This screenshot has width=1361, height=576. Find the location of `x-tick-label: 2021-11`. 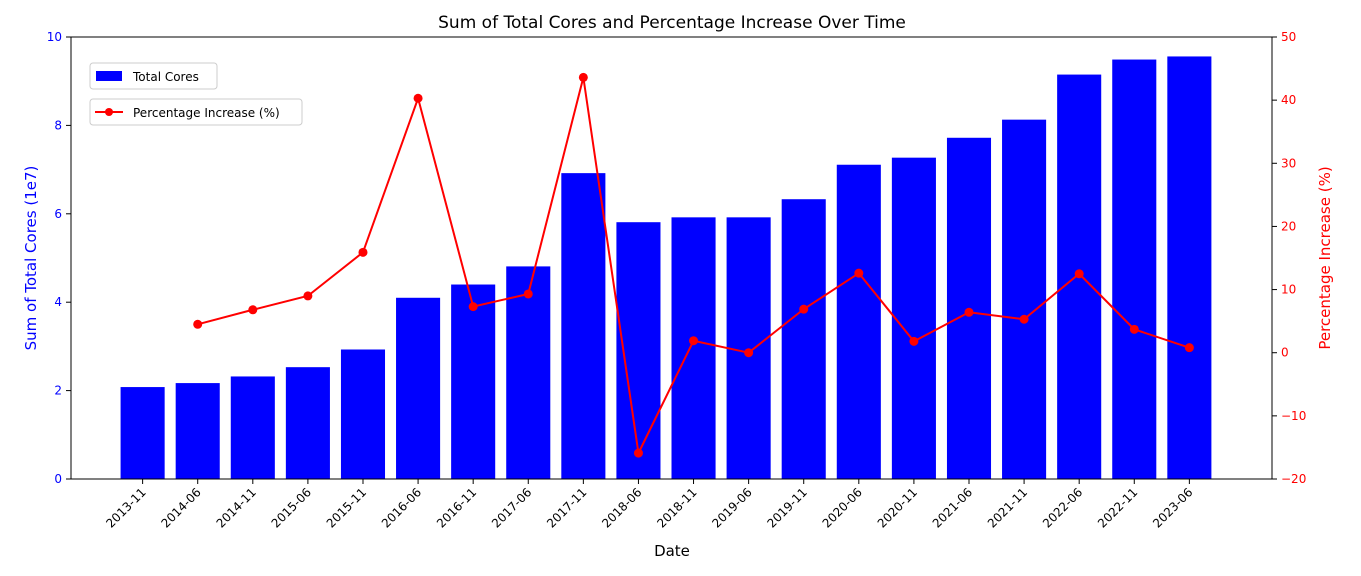

x-tick-label: 2021-11 is located at coordinates (1007, 507).